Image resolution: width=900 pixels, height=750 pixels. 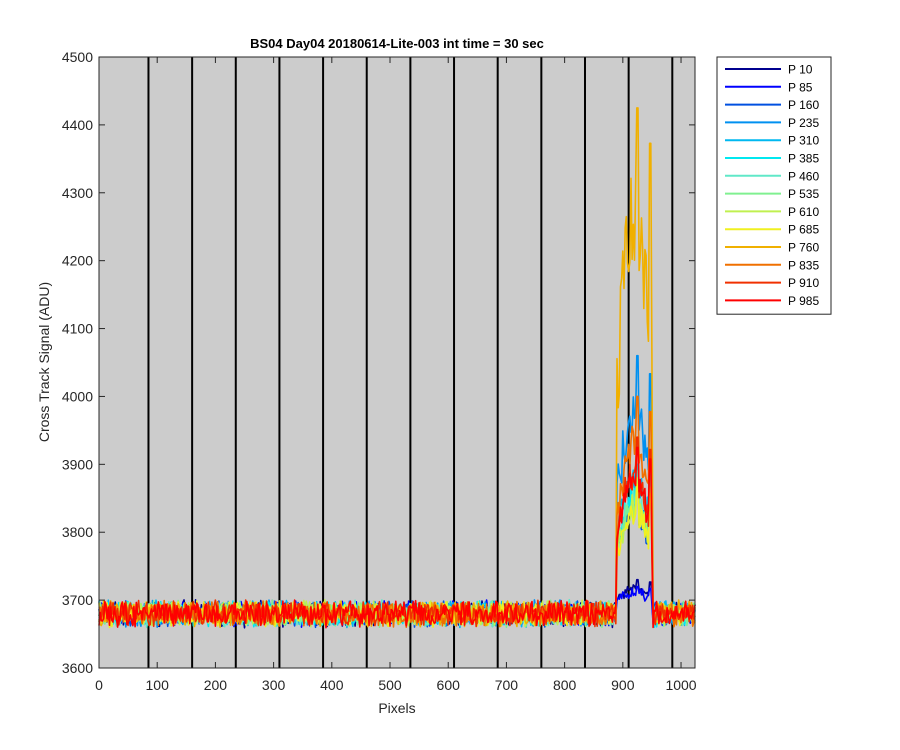 What do you see at coordinates (77, 57) in the screenshot?
I see `y-tick-label: 4500` at bounding box center [77, 57].